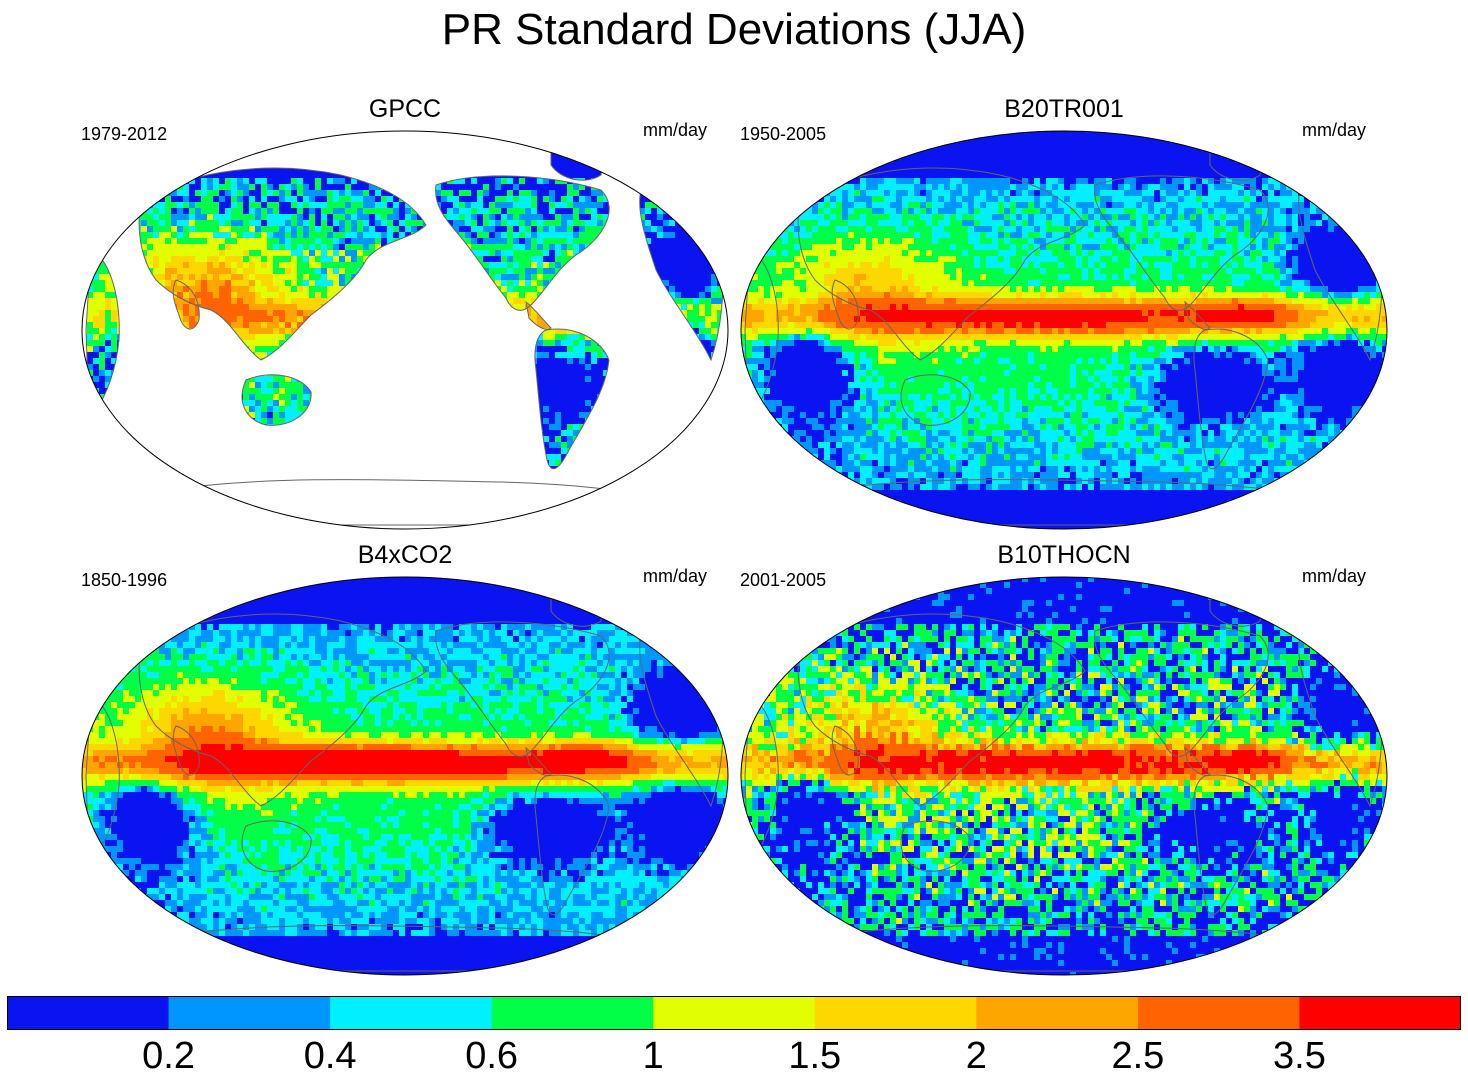 The width and height of the screenshot is (1468, 1079). I want to click on colorbar-tick-label: 0.6, so click(491, 1056).